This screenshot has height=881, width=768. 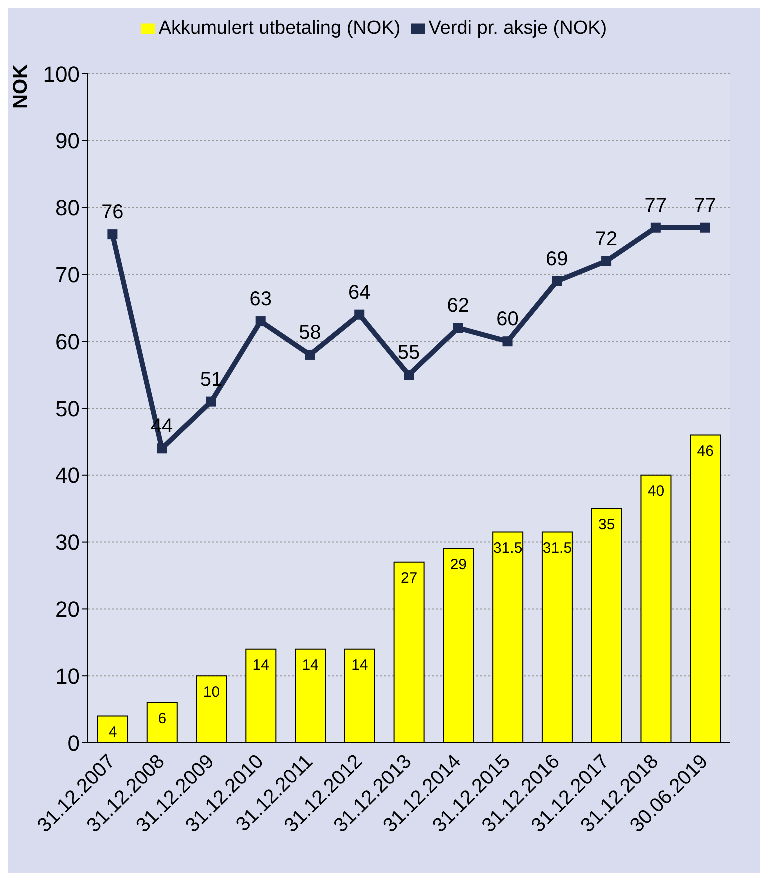 What do you see at coordinates (162, 719) in the screenshot?
I see `data-label: 6` at bounding box center [162, 719].